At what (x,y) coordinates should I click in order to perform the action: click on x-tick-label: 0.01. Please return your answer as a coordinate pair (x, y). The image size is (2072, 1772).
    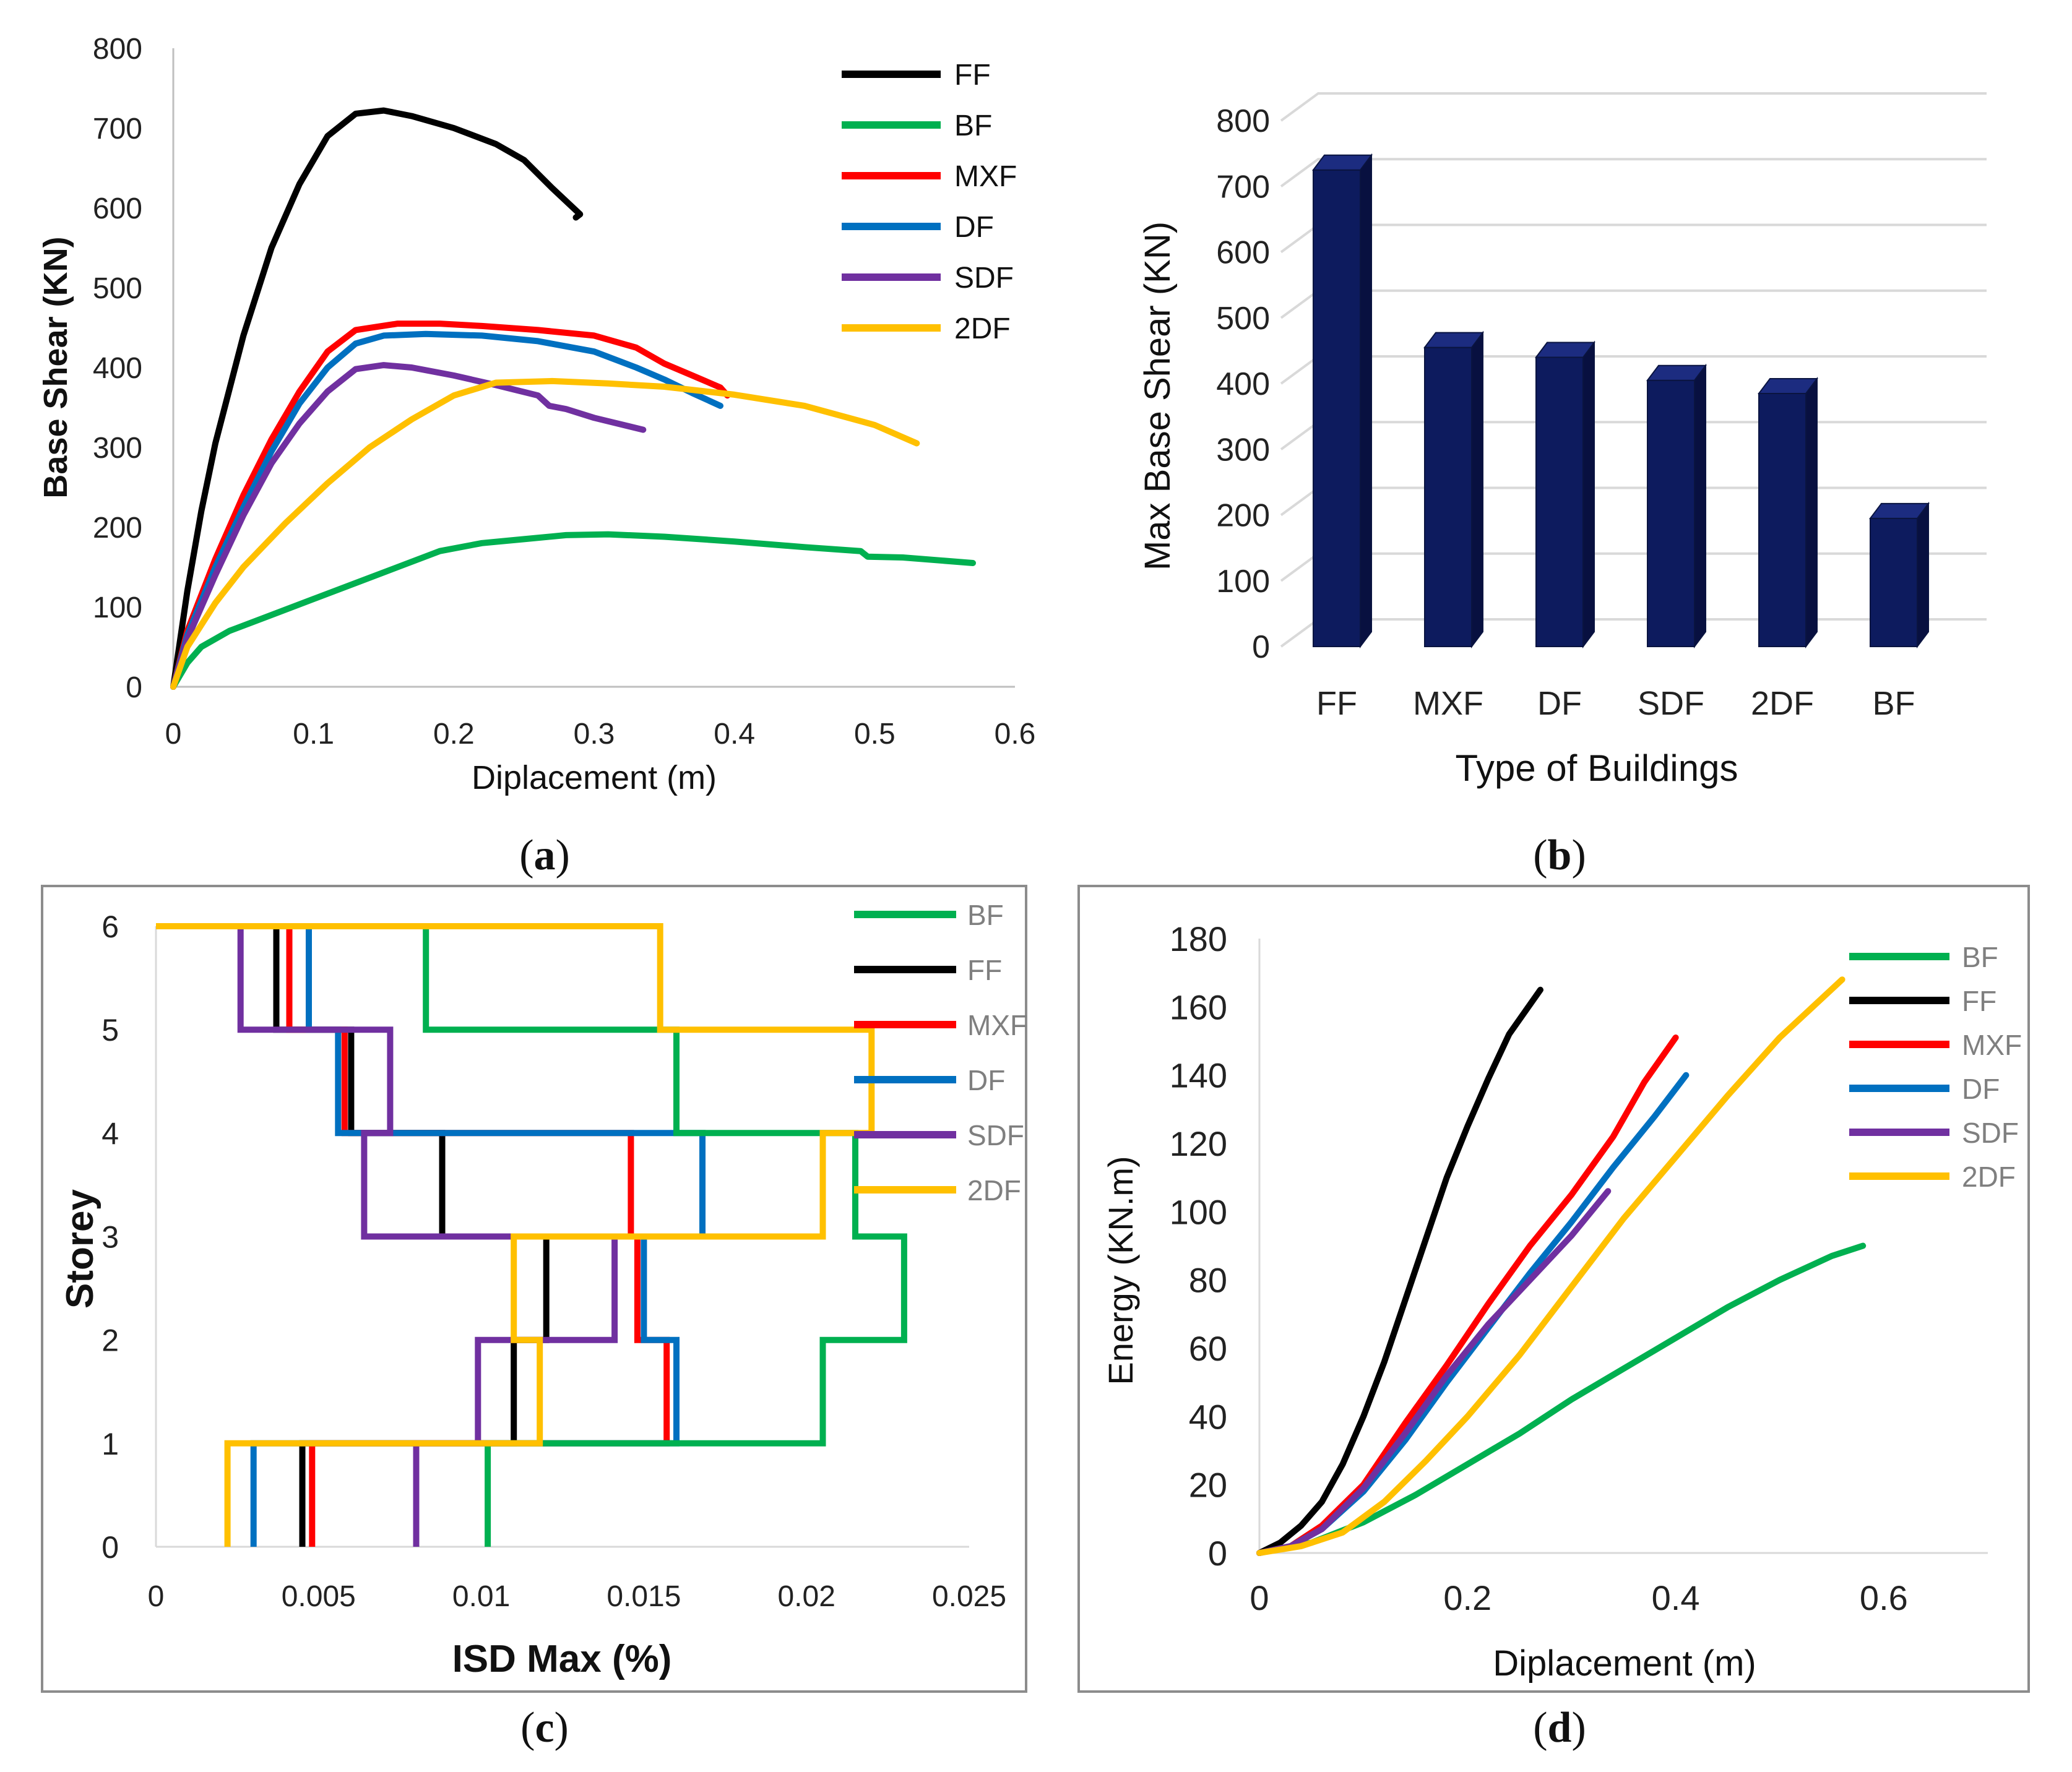
    Looking at the image, I should click on (481, 1596).